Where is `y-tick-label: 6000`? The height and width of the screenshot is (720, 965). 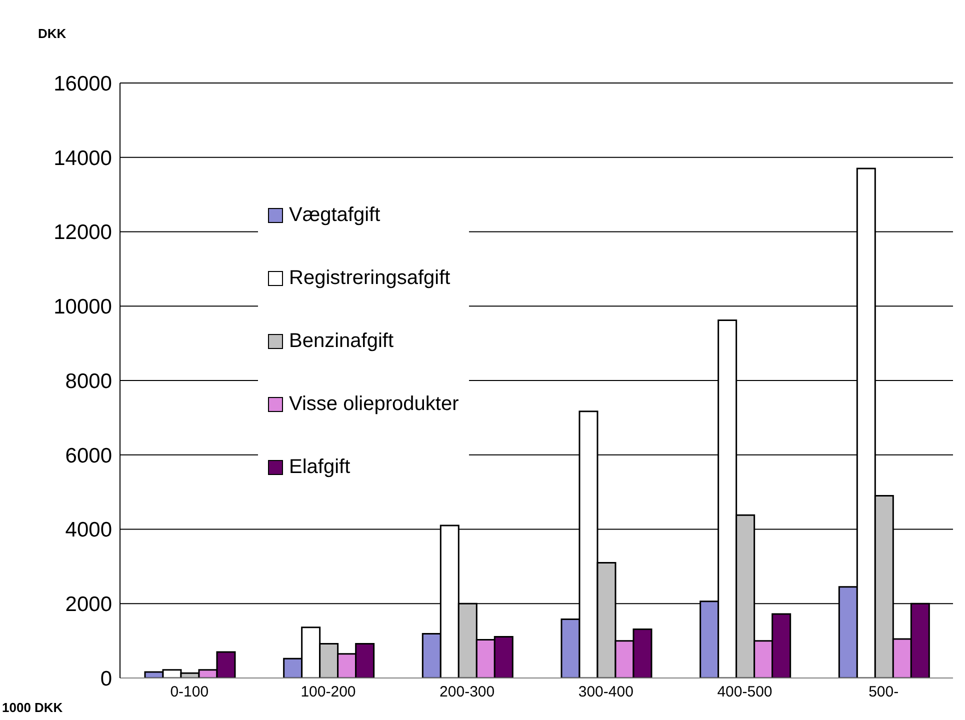
y-tick-label: 6000 is located at coordinates (88, 456).